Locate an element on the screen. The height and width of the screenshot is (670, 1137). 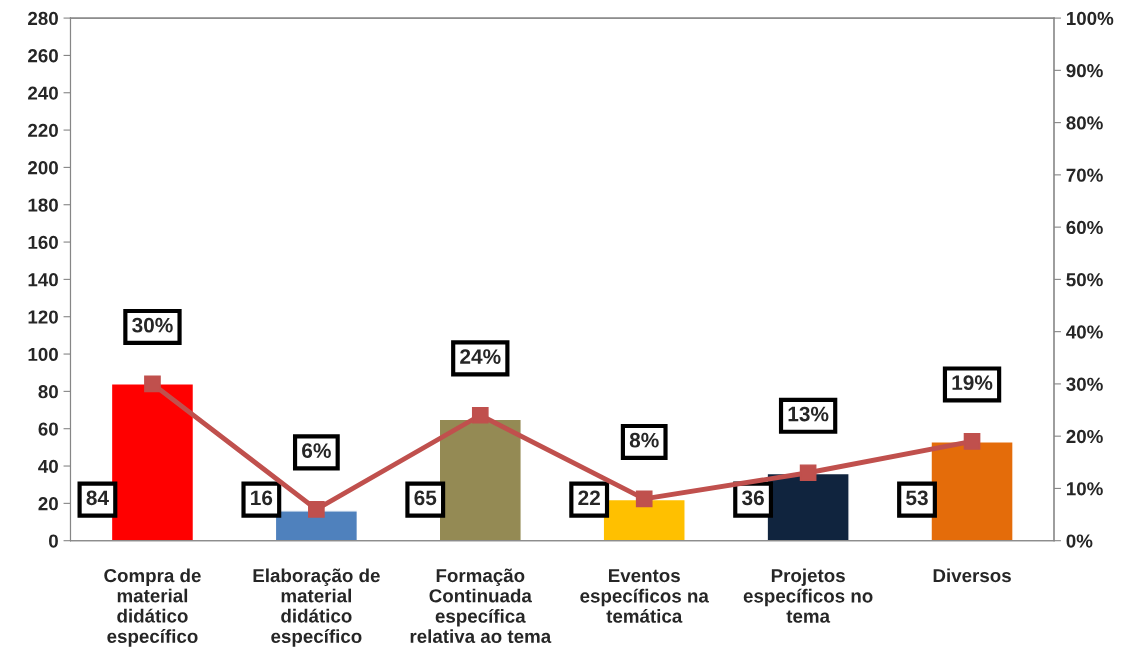
y-tick-label: 140 is located at coordinates (43, 280).